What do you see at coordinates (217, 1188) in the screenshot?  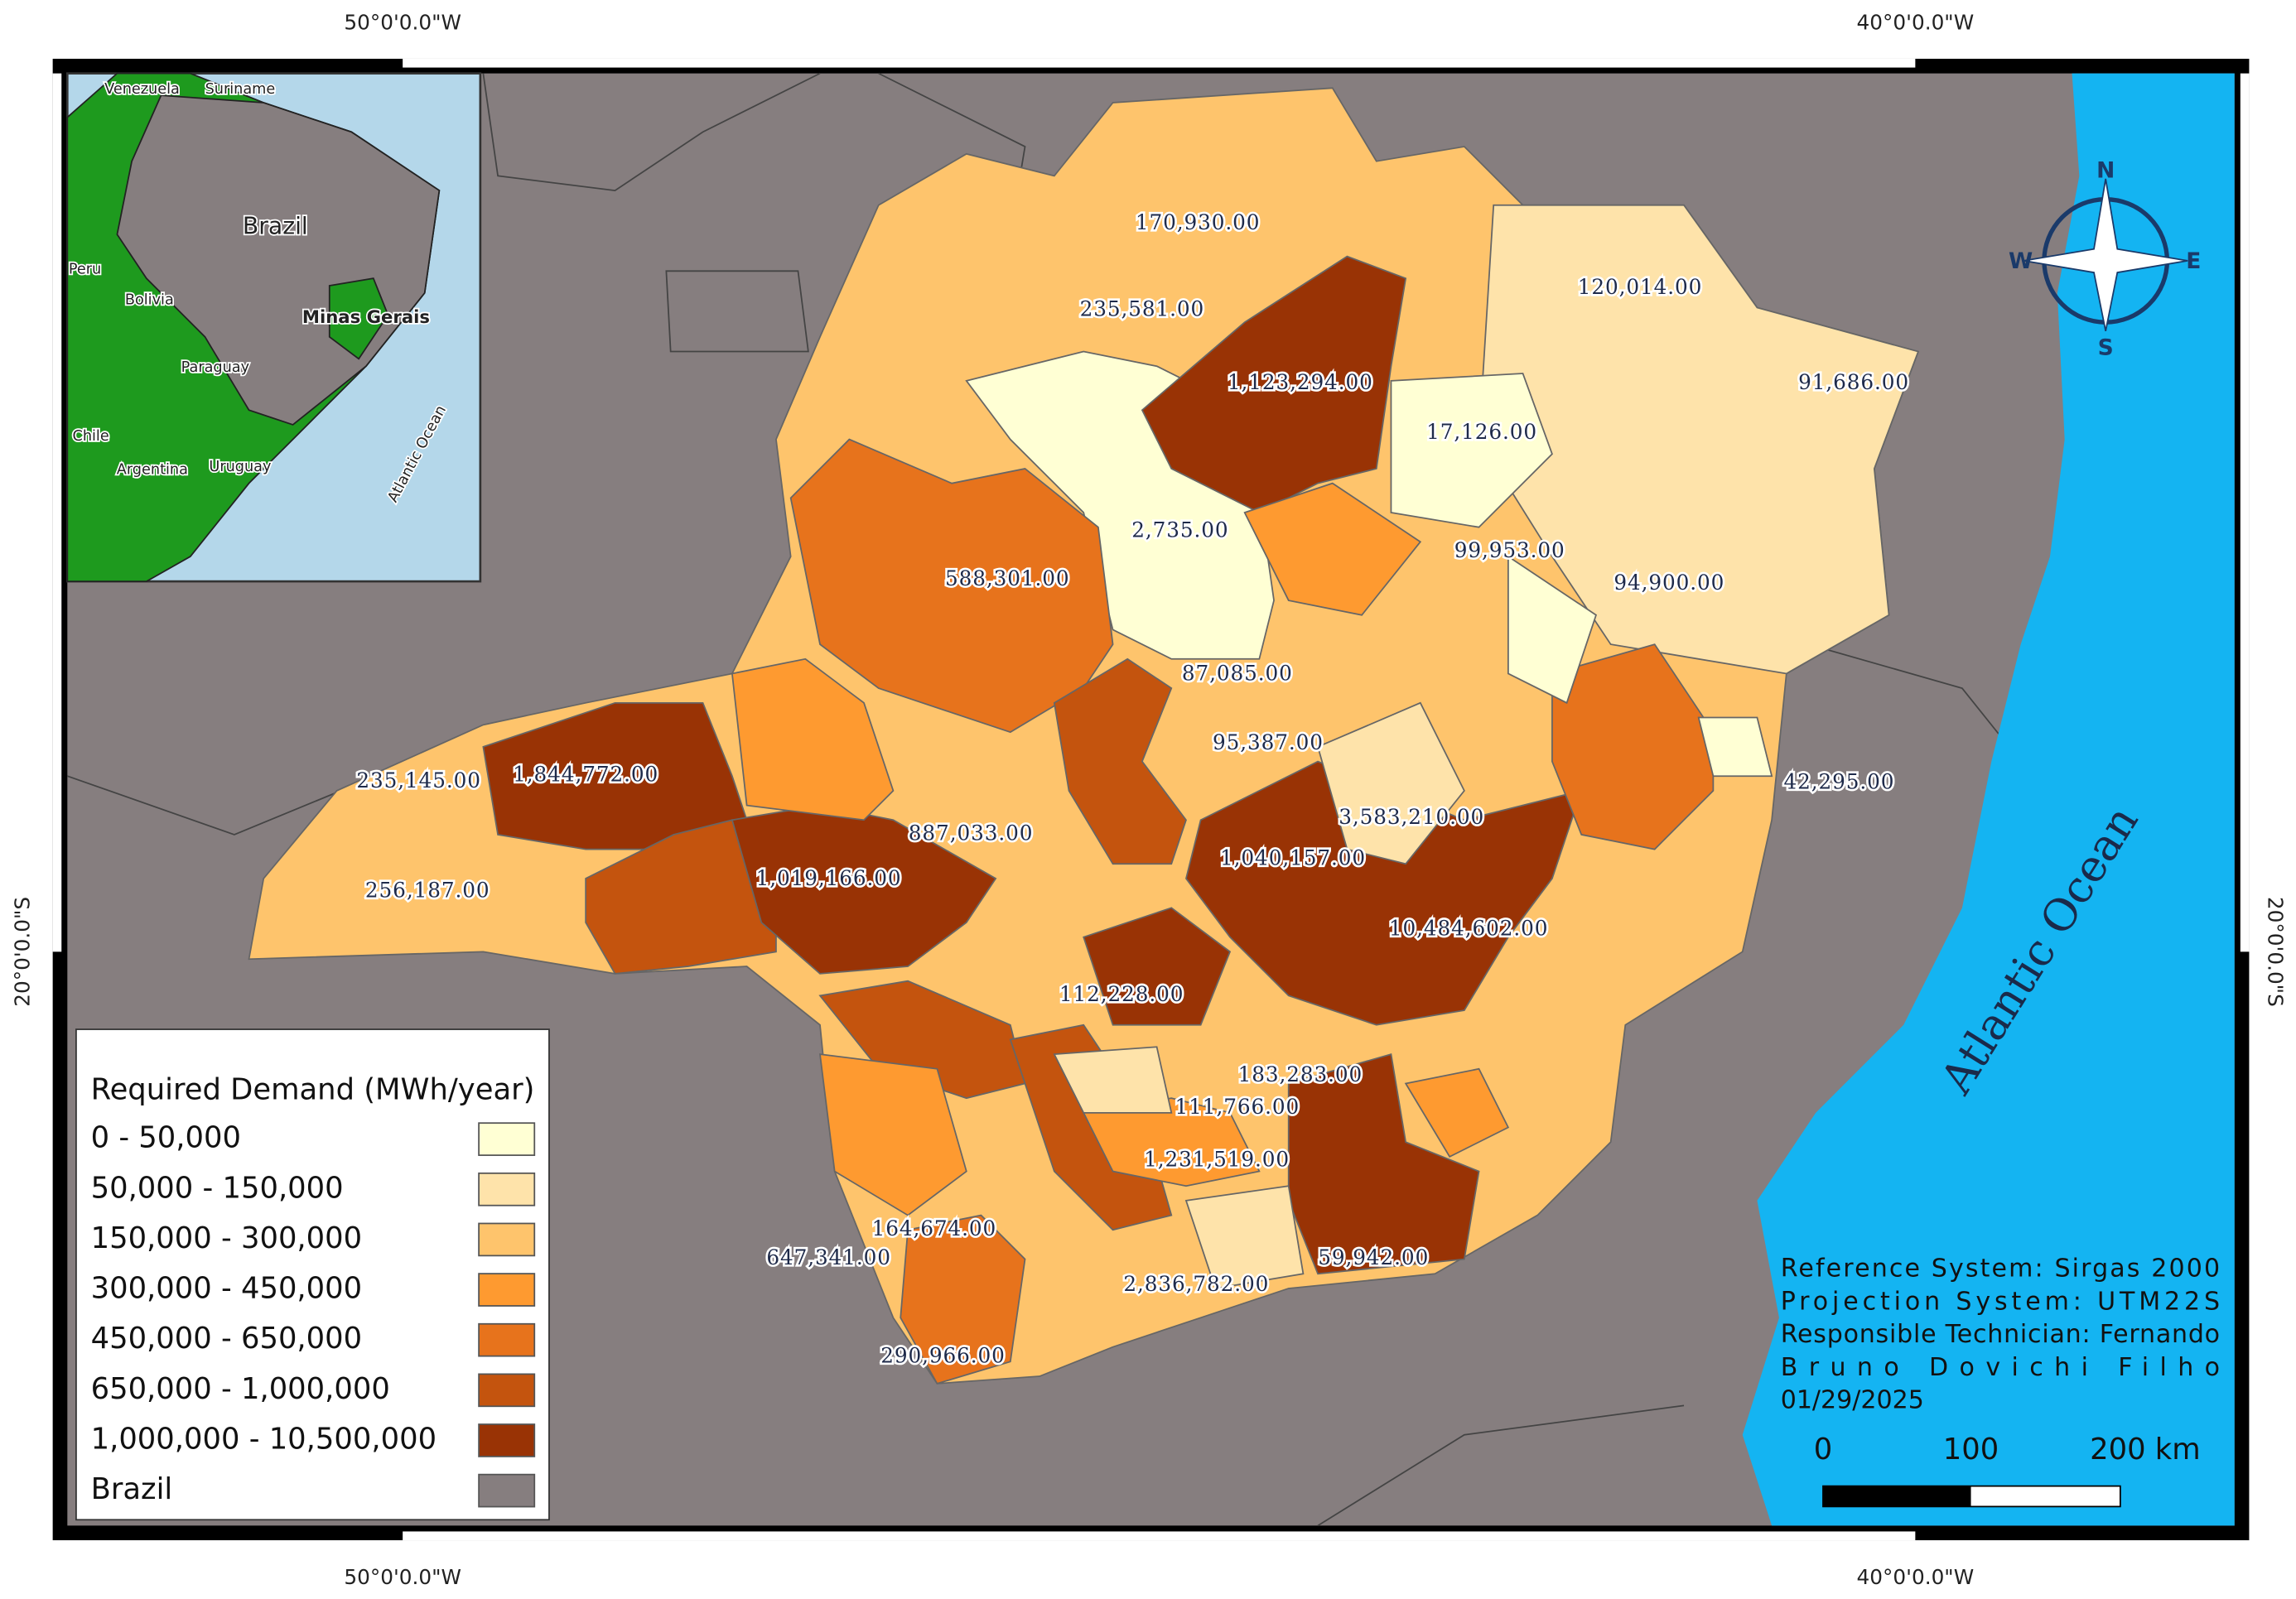 I see `legend-label: 50,000 - 150,000` at bounding box center [217, 1188].